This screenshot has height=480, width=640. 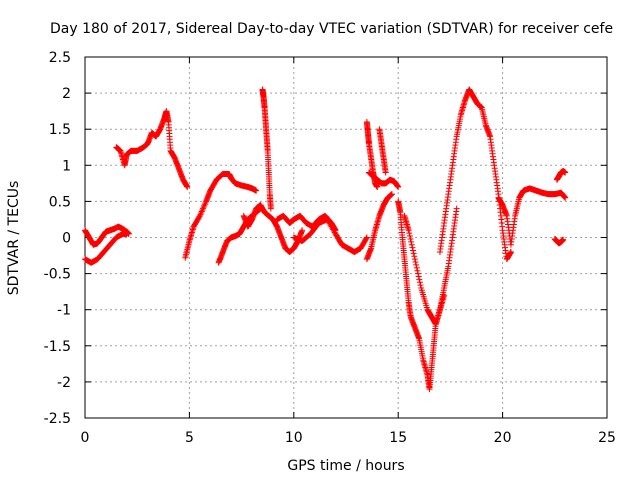 I want to click on series-D, so click(x=221, y=215).